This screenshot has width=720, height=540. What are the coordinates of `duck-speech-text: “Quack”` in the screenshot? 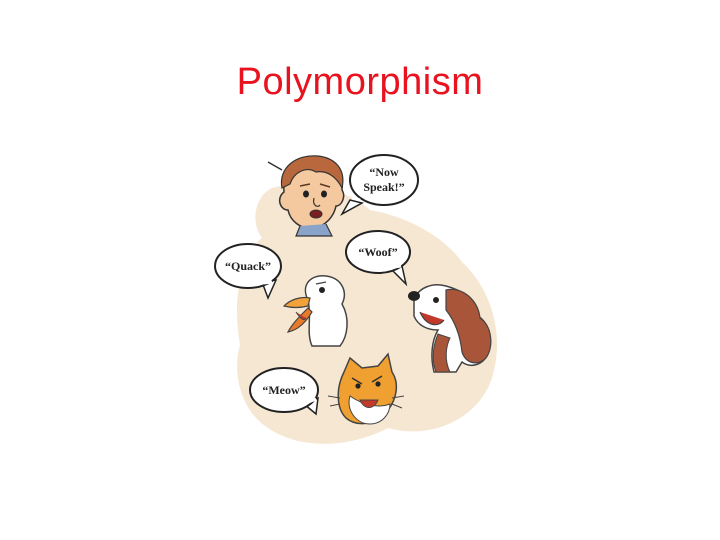 It's located at (248, 266).